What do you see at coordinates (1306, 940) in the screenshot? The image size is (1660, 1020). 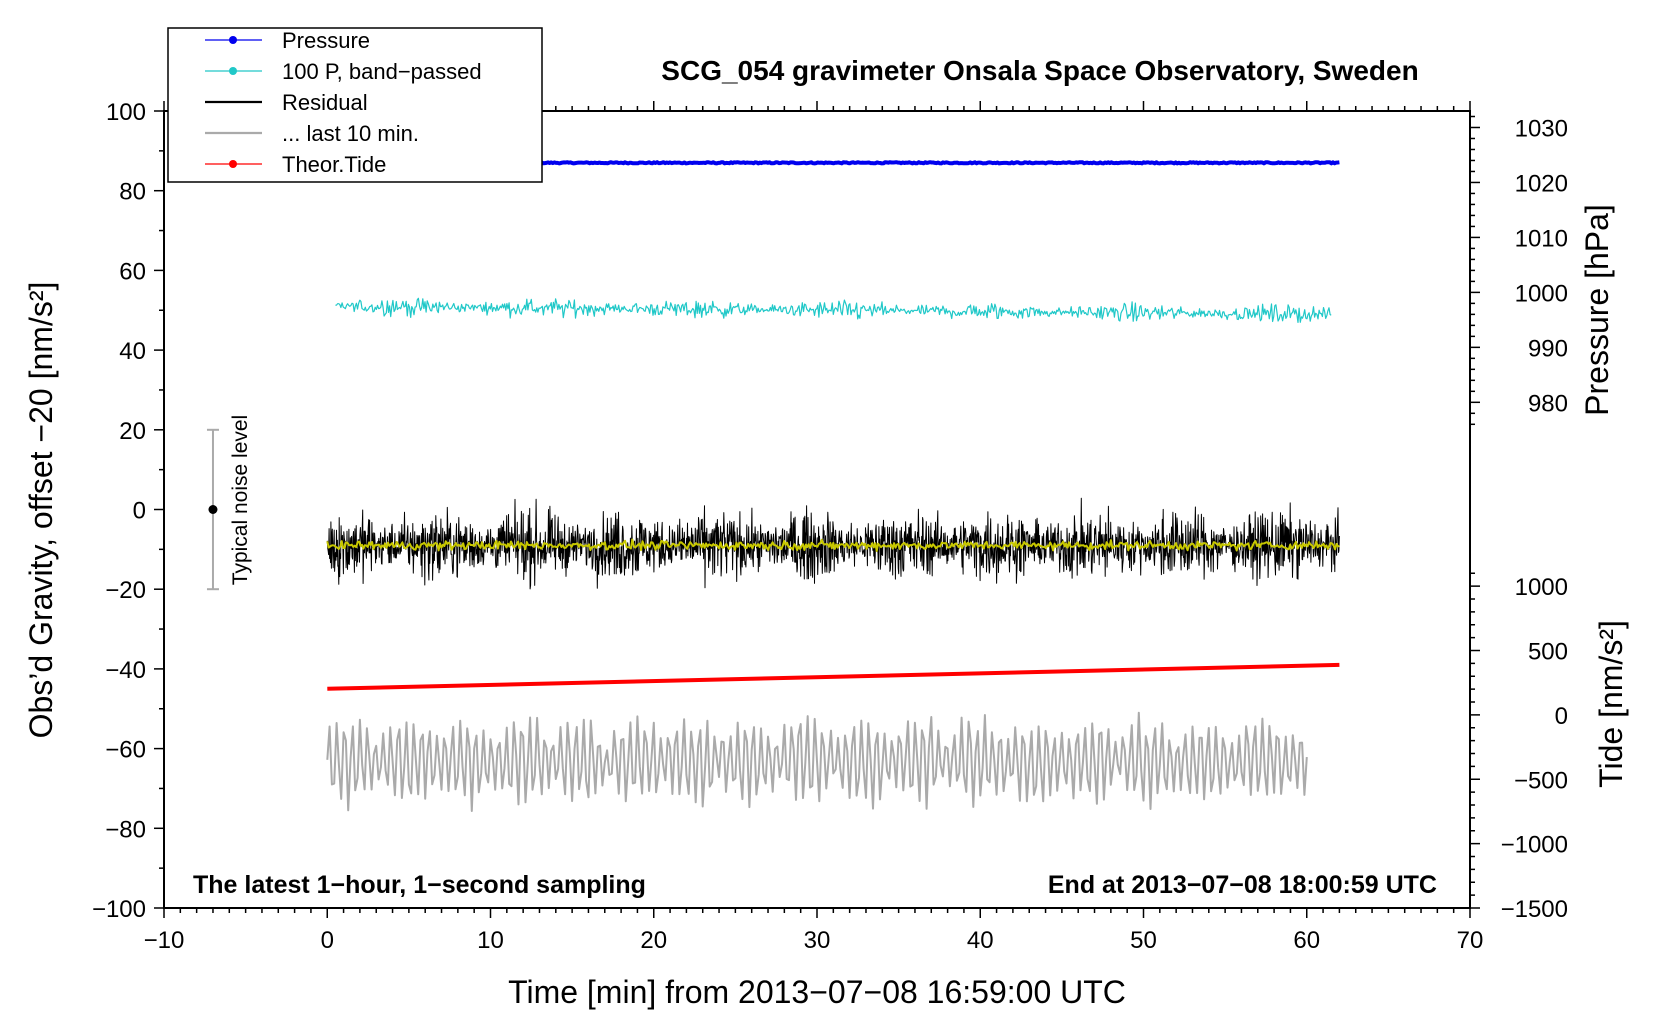 I see `x-tick-label: 60` at bounding box center [1306, 940].